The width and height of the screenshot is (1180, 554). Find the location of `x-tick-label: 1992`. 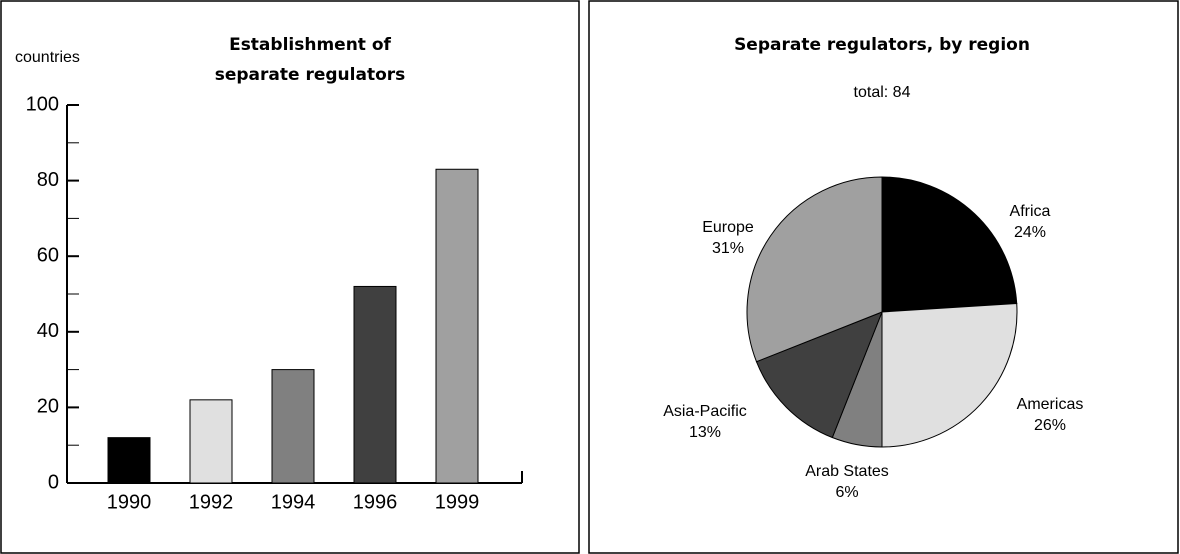

x-tick-label: 1992 is located at coordinates (211, 502).